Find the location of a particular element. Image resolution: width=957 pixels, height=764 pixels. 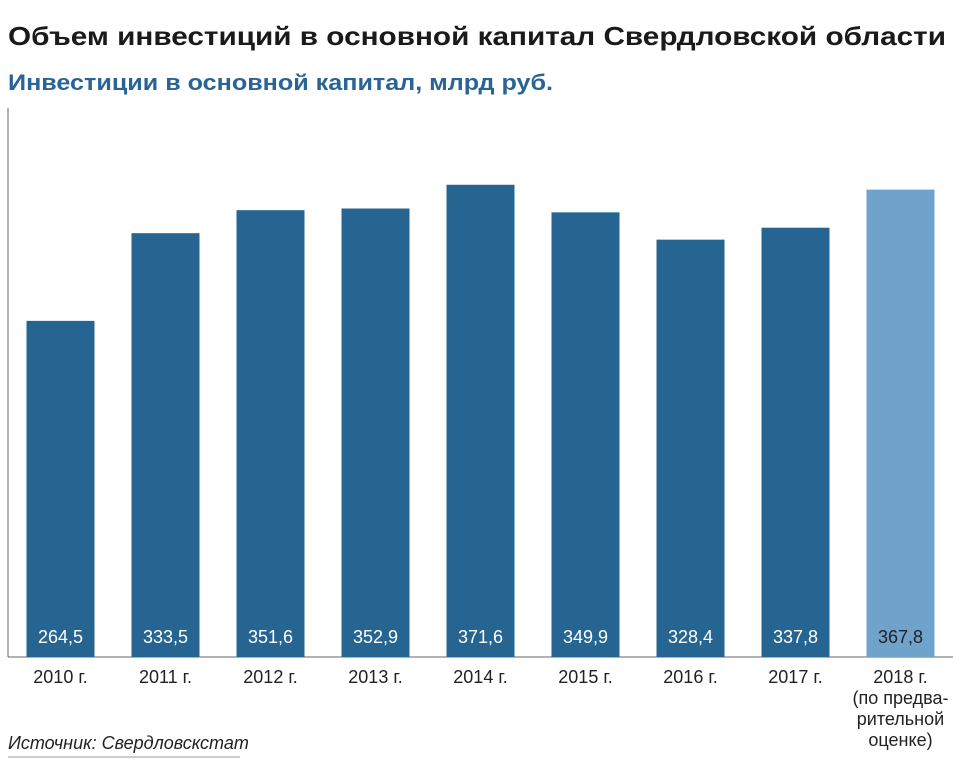

x-tick-label: 2016 г. is located at coordinates (690, 677).